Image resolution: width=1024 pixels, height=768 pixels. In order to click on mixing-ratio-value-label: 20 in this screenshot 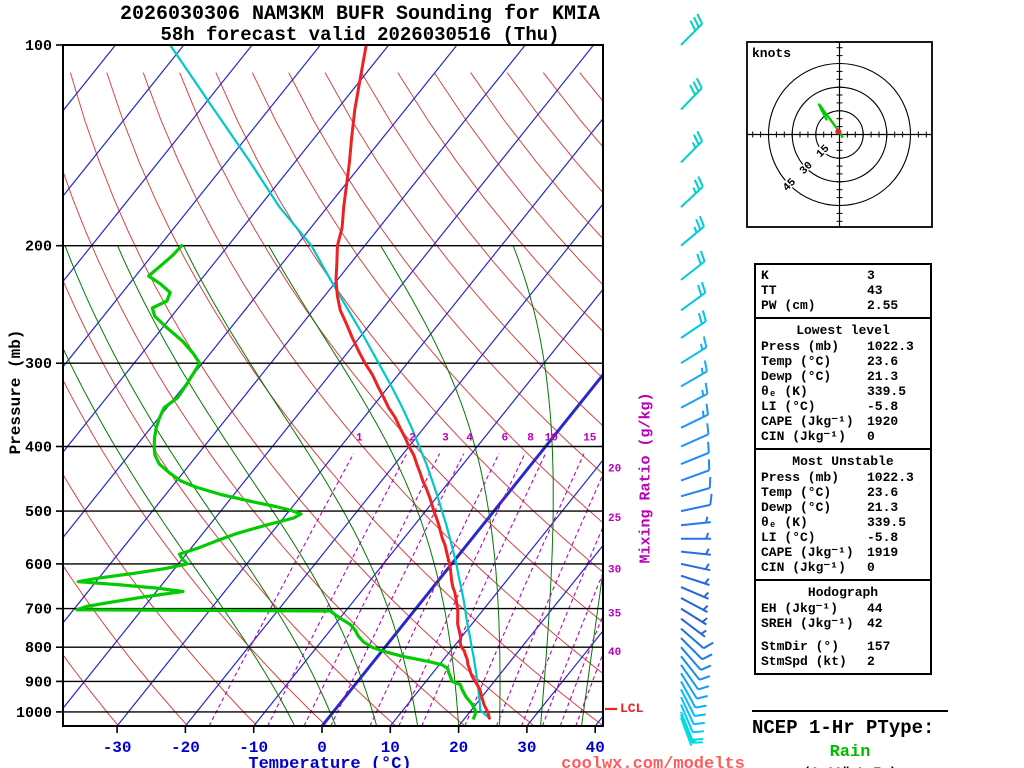, I will do `click(614, 469)`.